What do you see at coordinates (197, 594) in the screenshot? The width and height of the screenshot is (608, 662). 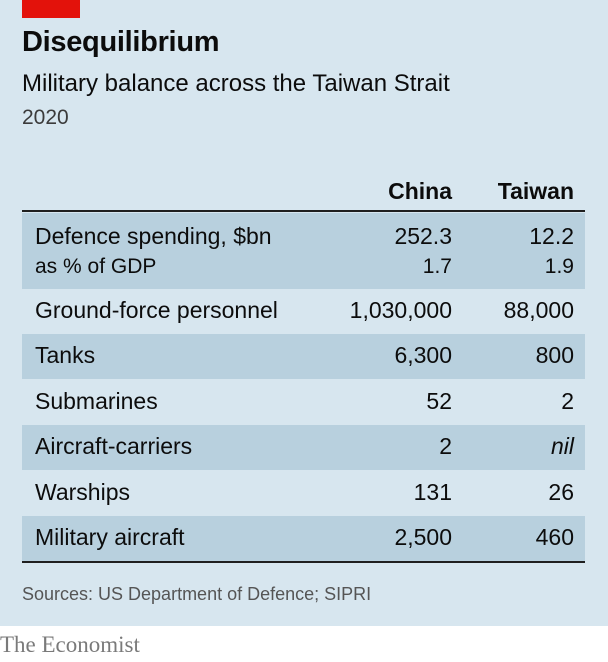 I see `source-note: Sources: US Department of Defence; SIPRI` at bounding box center [197, 594].